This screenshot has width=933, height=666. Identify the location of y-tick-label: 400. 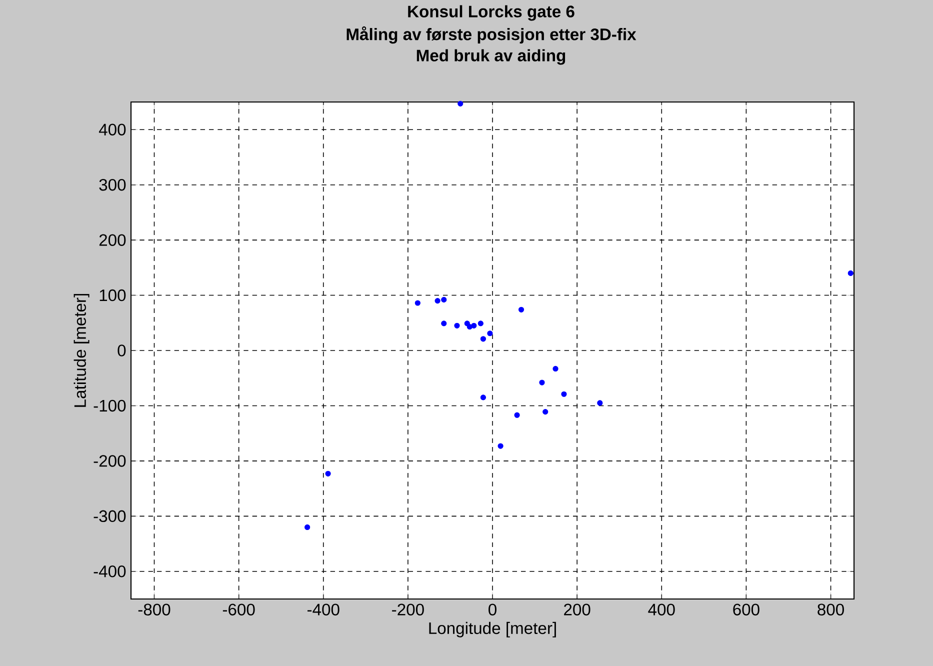
(112, 130).